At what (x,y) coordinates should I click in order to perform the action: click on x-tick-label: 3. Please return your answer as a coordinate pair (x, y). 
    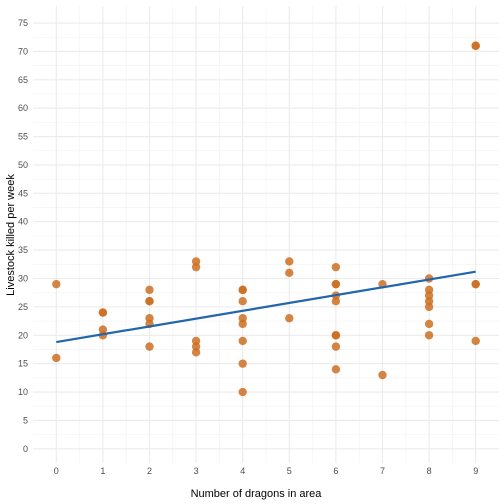
    Looking at the image, I should click on (196, 471).